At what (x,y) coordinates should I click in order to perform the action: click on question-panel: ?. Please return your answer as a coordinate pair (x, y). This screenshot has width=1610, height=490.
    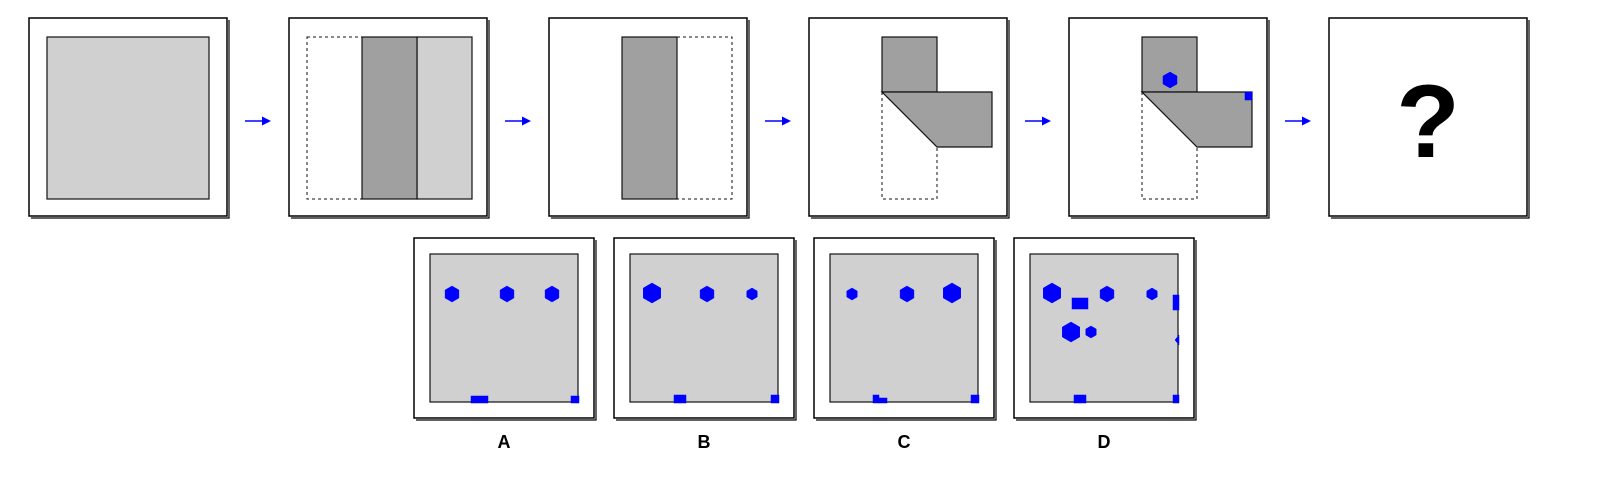
    Looking at the image, I should click on (1429, 118).